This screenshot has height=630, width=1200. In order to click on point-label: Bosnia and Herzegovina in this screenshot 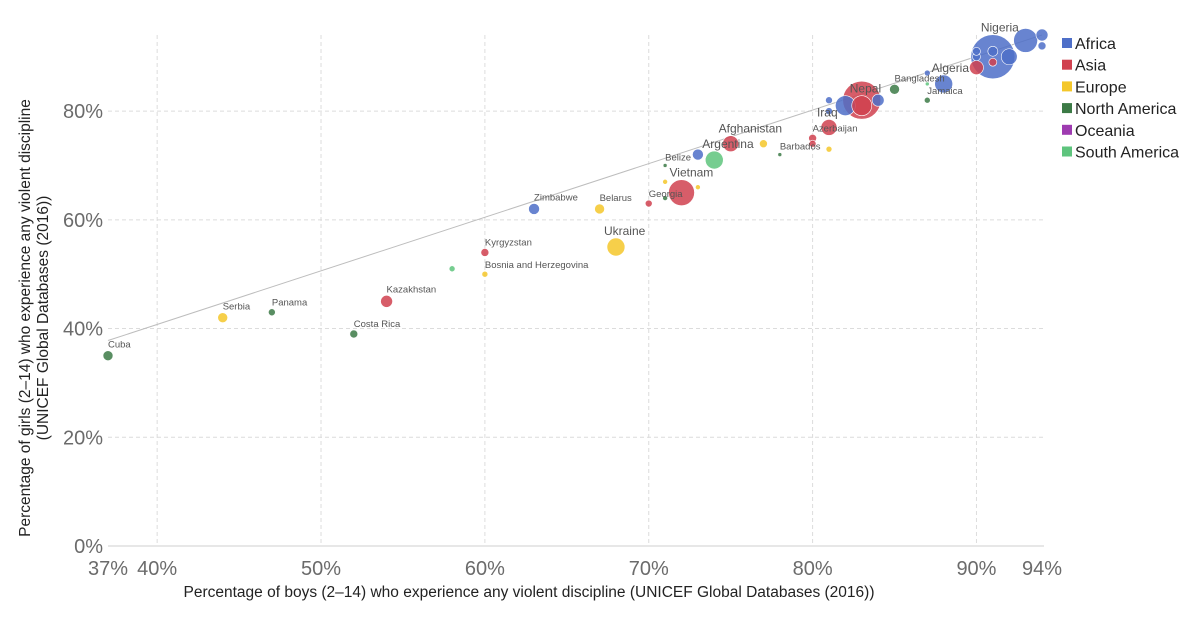, I will do `click(537, 265)`.